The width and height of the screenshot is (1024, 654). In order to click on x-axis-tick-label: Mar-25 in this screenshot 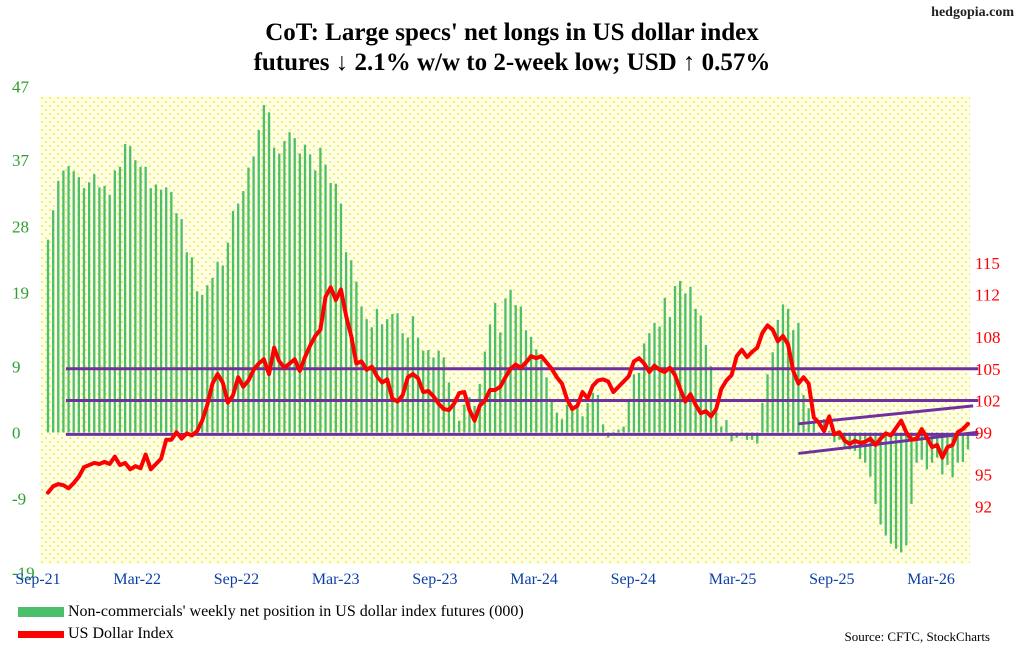, I will do `click(733, 579)`.